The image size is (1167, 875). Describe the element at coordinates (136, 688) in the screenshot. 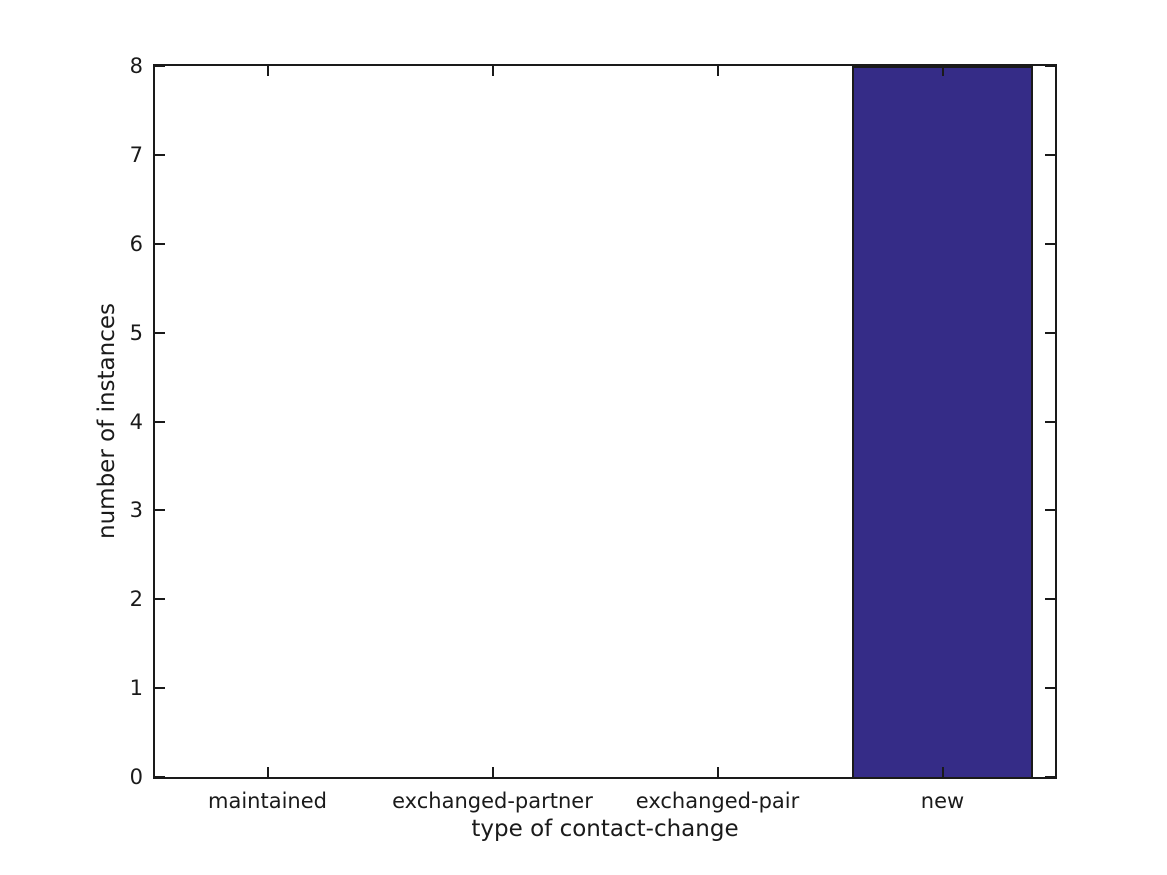

I see `y-tick-label: 1` at that location.